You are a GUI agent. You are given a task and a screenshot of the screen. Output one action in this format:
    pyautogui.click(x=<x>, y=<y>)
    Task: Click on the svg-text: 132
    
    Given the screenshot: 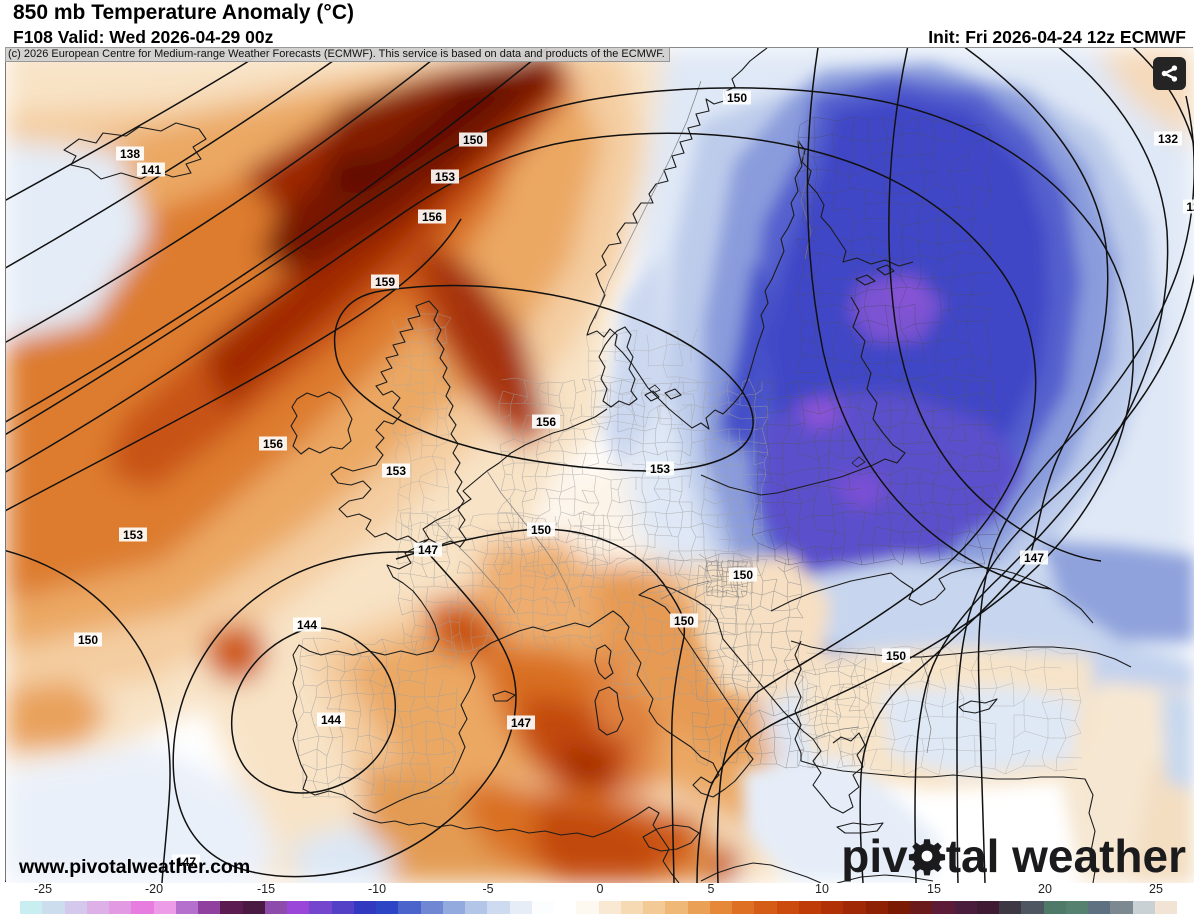 What is the action you would take?
    pyautogui.click(x=1168, y=139)
    